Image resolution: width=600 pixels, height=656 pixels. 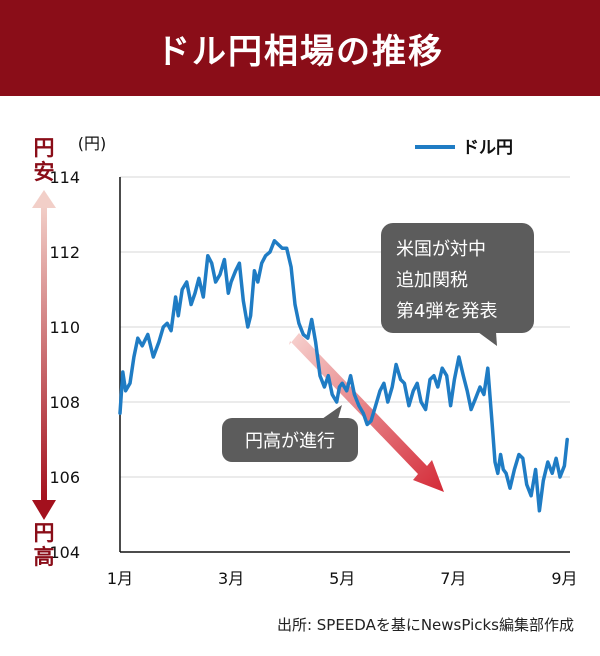 I want to click on title-banner: ドル円相場の推移, so click(x=300, y=48).